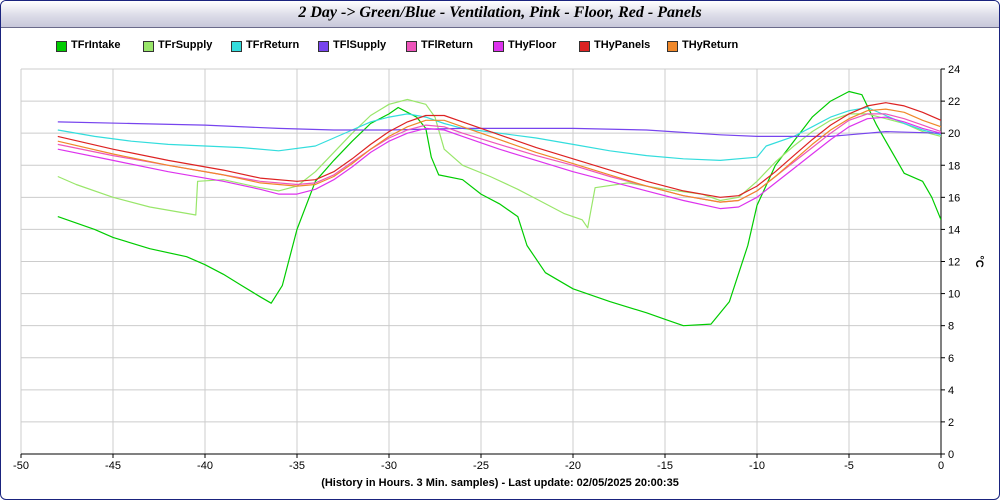 This screenshot has width=1000, height=500. Describe the element at coordinates (951, 455) in the screenshot. I see `y-tick-label: 0` at that location.